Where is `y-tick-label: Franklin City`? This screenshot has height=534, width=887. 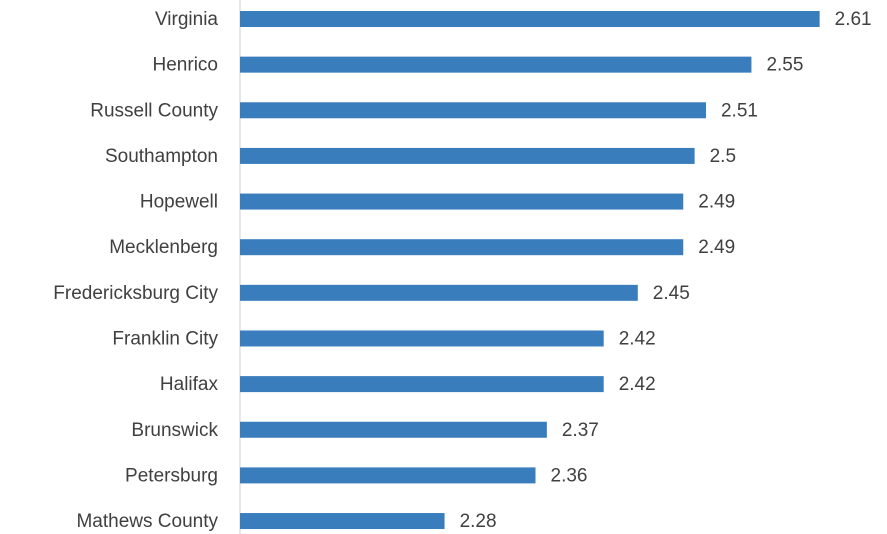 y-tick-label: Franklin City is located at coordinates (165, 338).